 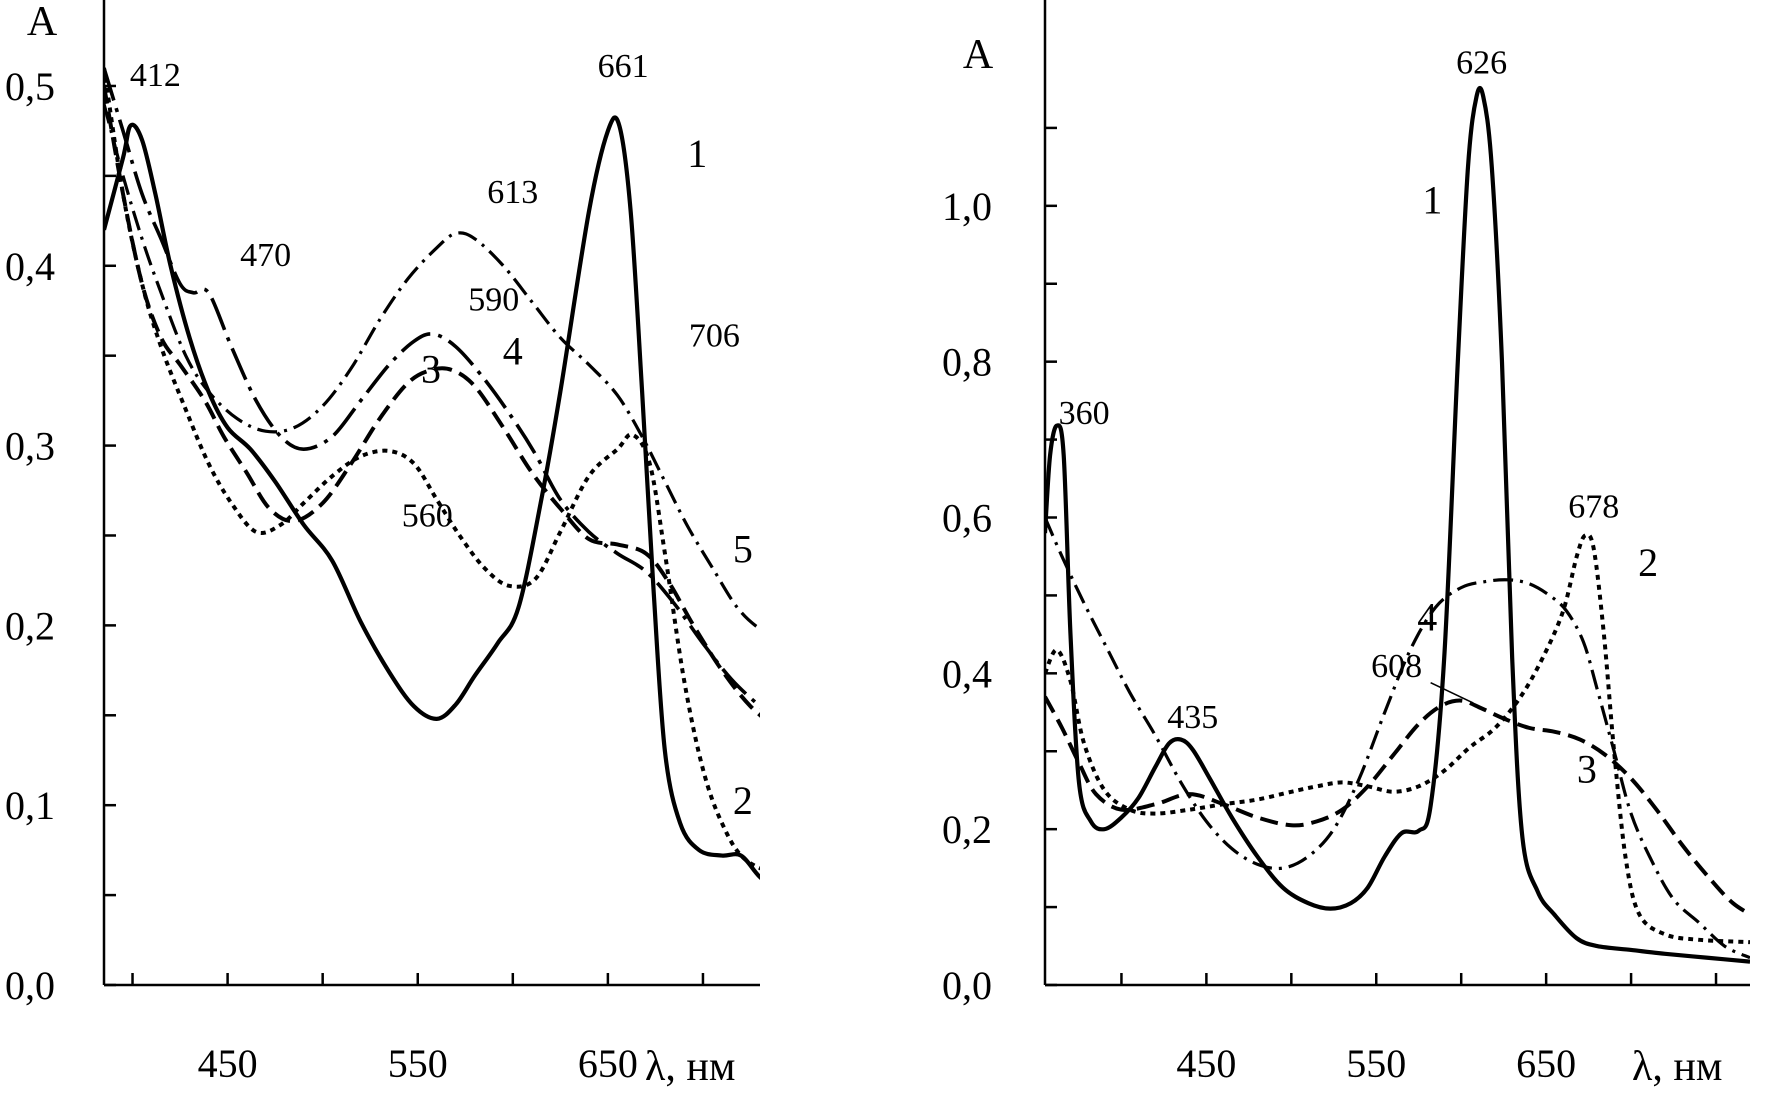 What do you see at coordinates (30, 86) in the screenshot?
I see `y-tick-label: 0,5` at bounding box center [30, 86].